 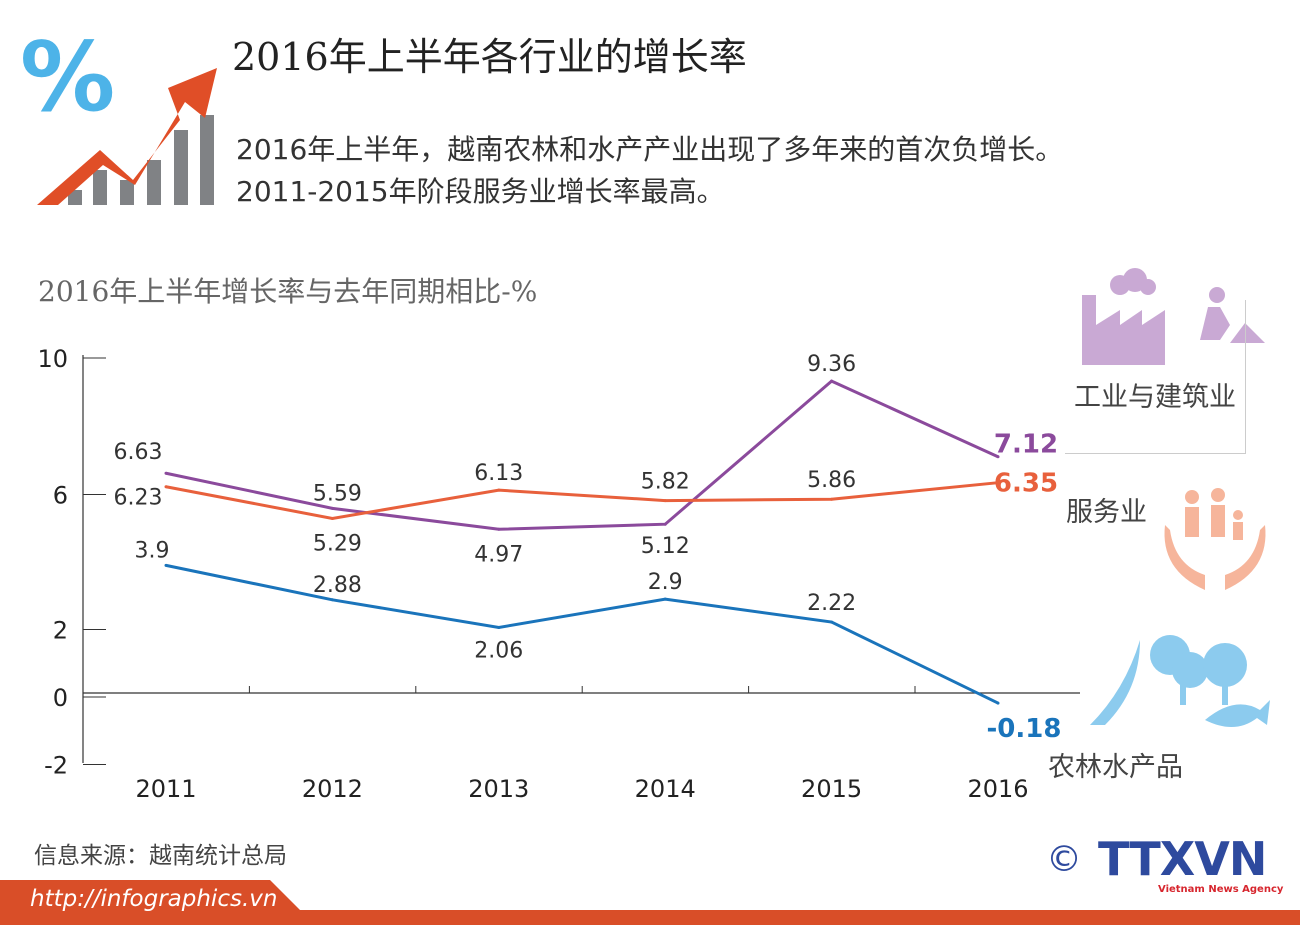 I want to click on data-label: 6.35, so click(x=1026, y=484).